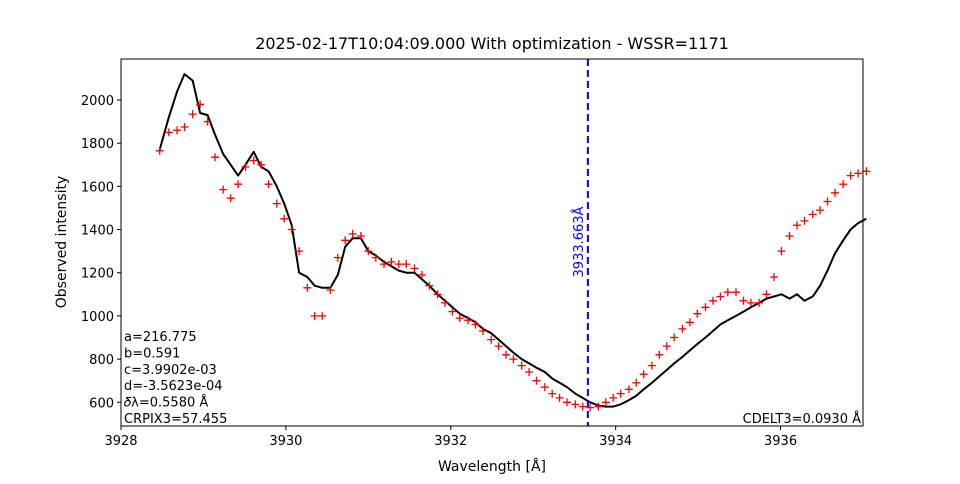 The image size is (960, 484). I want to click on cdelt3-annotation: CDELT3=0.0930 Å, so click(802, 419).